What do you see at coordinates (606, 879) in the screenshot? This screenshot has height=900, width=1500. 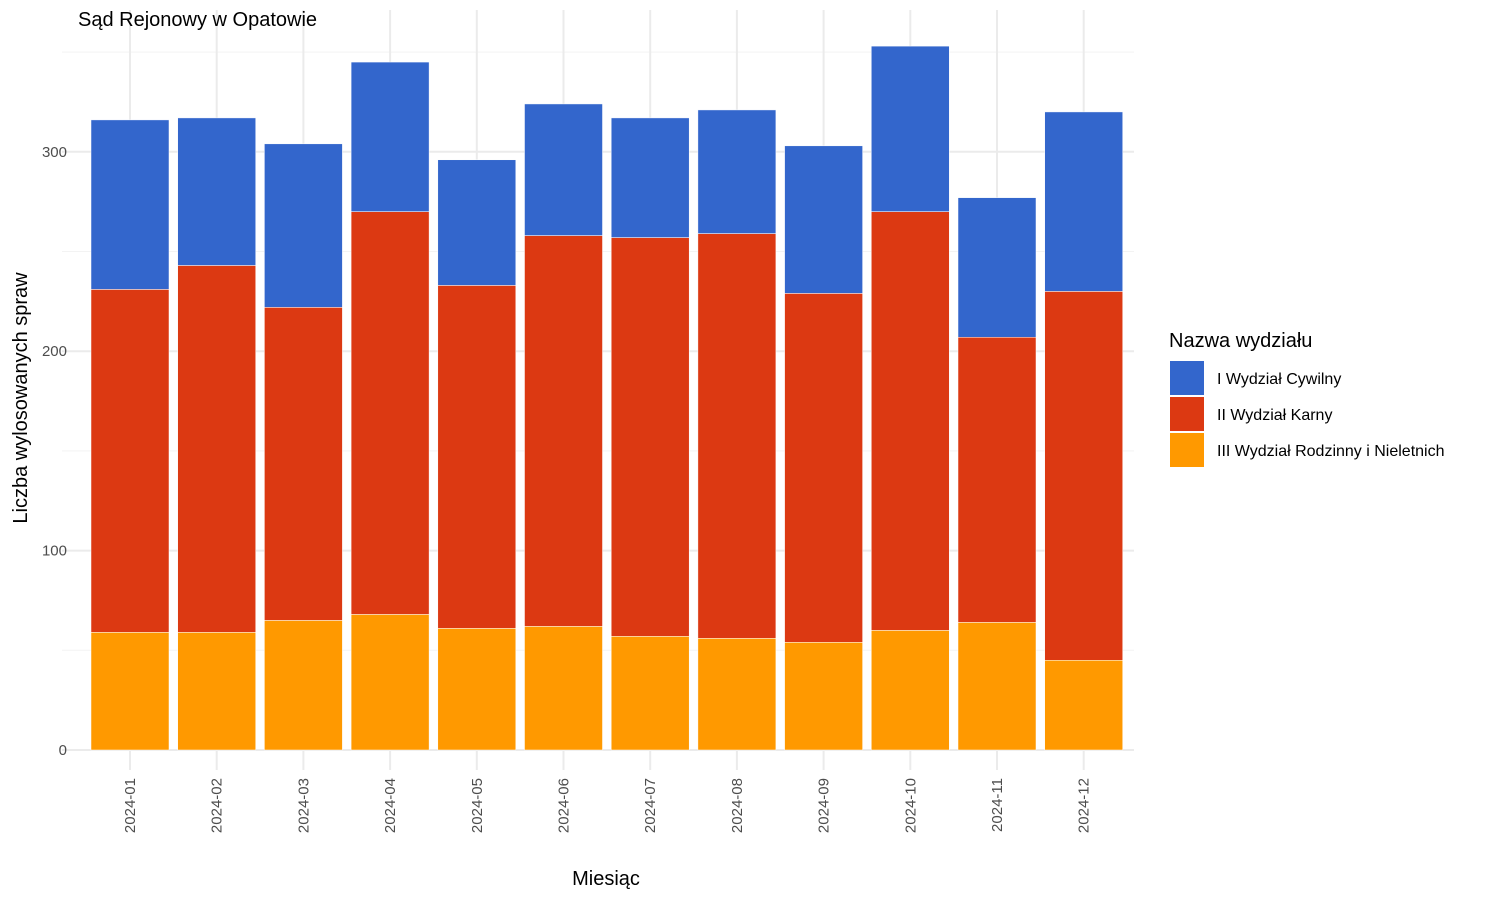 I see `x-axis-title: Miesiąc` at bounding box center [606, 879].